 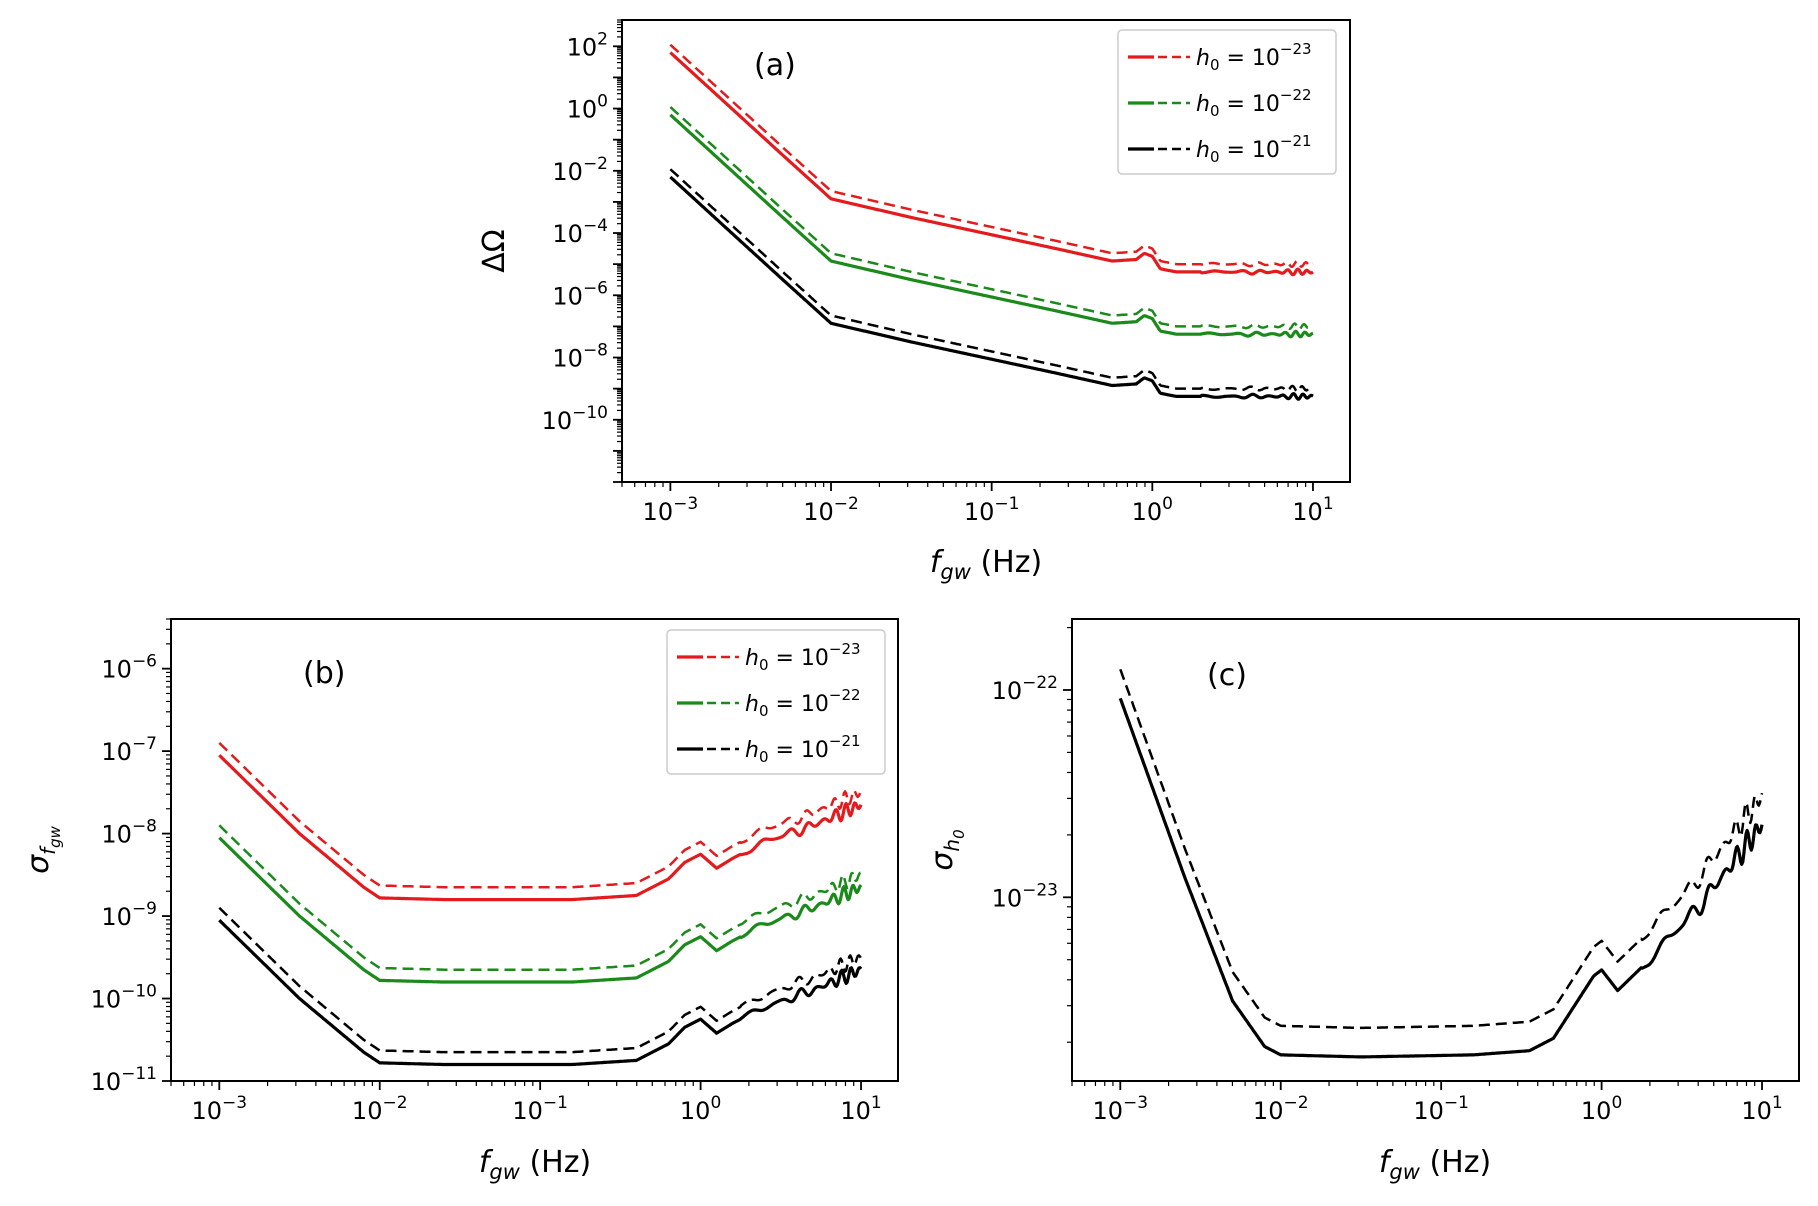 I want to click on panel-c-y-ticks: 10⁻²² 10⁻²³, so click(x=1032, y=834).